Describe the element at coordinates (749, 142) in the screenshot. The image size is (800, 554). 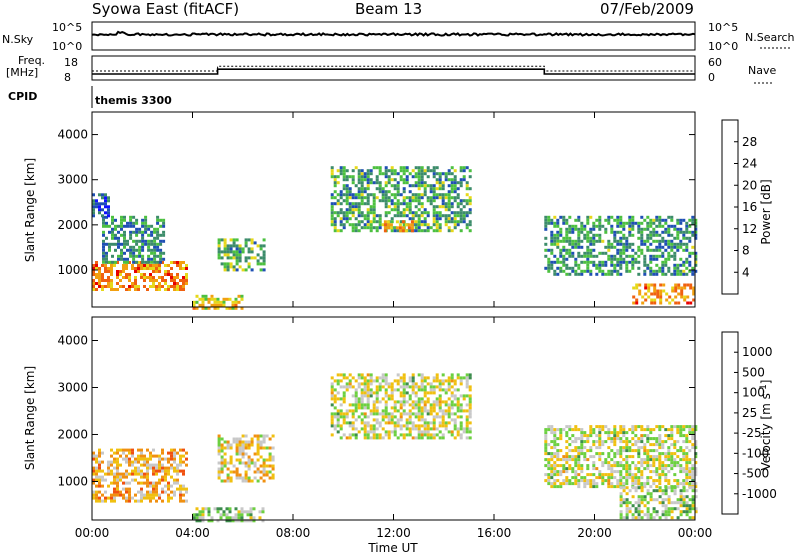
I see `colorbar-tick-label: 28` at that location.